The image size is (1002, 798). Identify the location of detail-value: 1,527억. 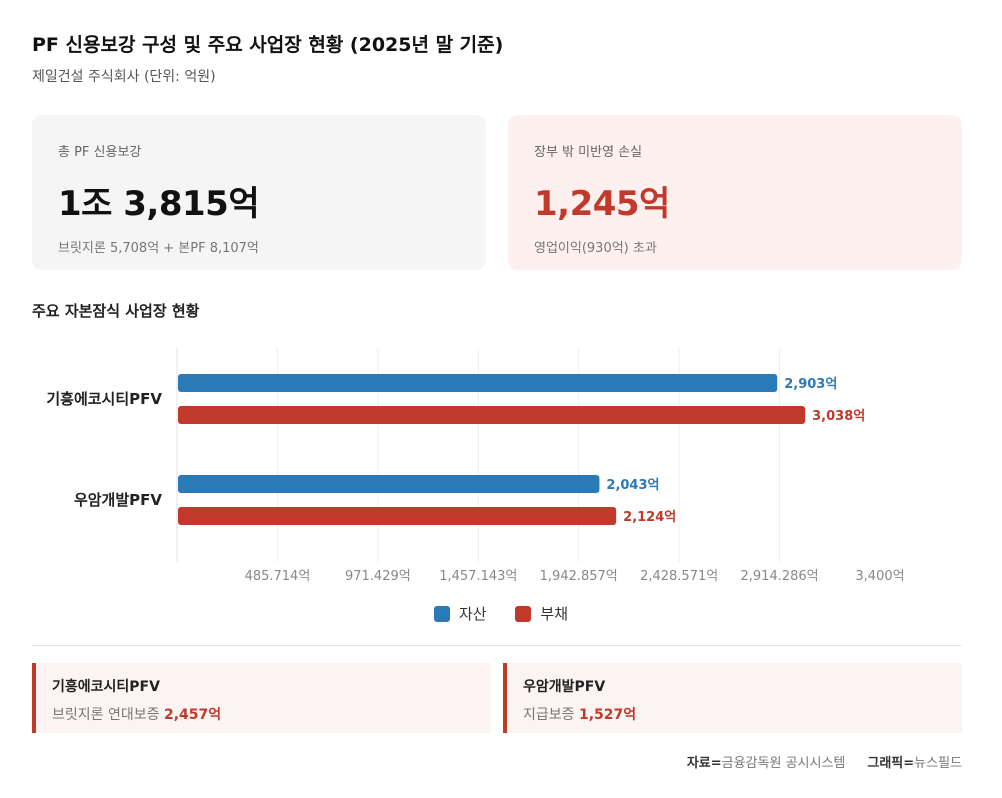
(607, 715).